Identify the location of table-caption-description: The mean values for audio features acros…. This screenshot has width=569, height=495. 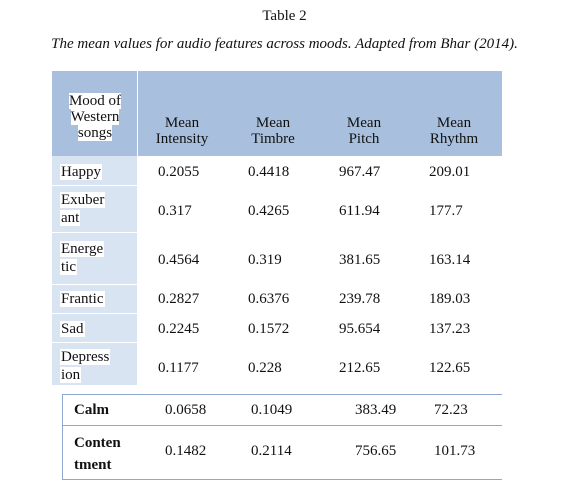
(284, 44).